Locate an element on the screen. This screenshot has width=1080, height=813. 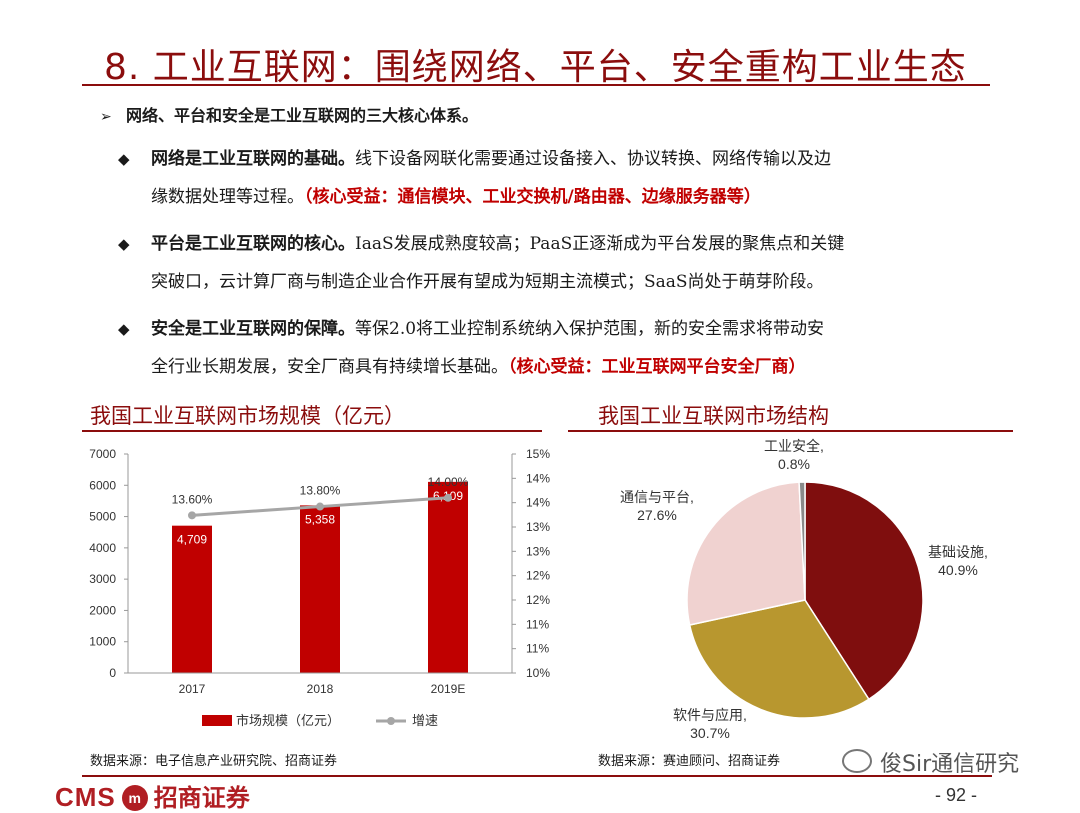
bullet-text: 缘数据处理等过程。 is located at coordinates (227, 197).